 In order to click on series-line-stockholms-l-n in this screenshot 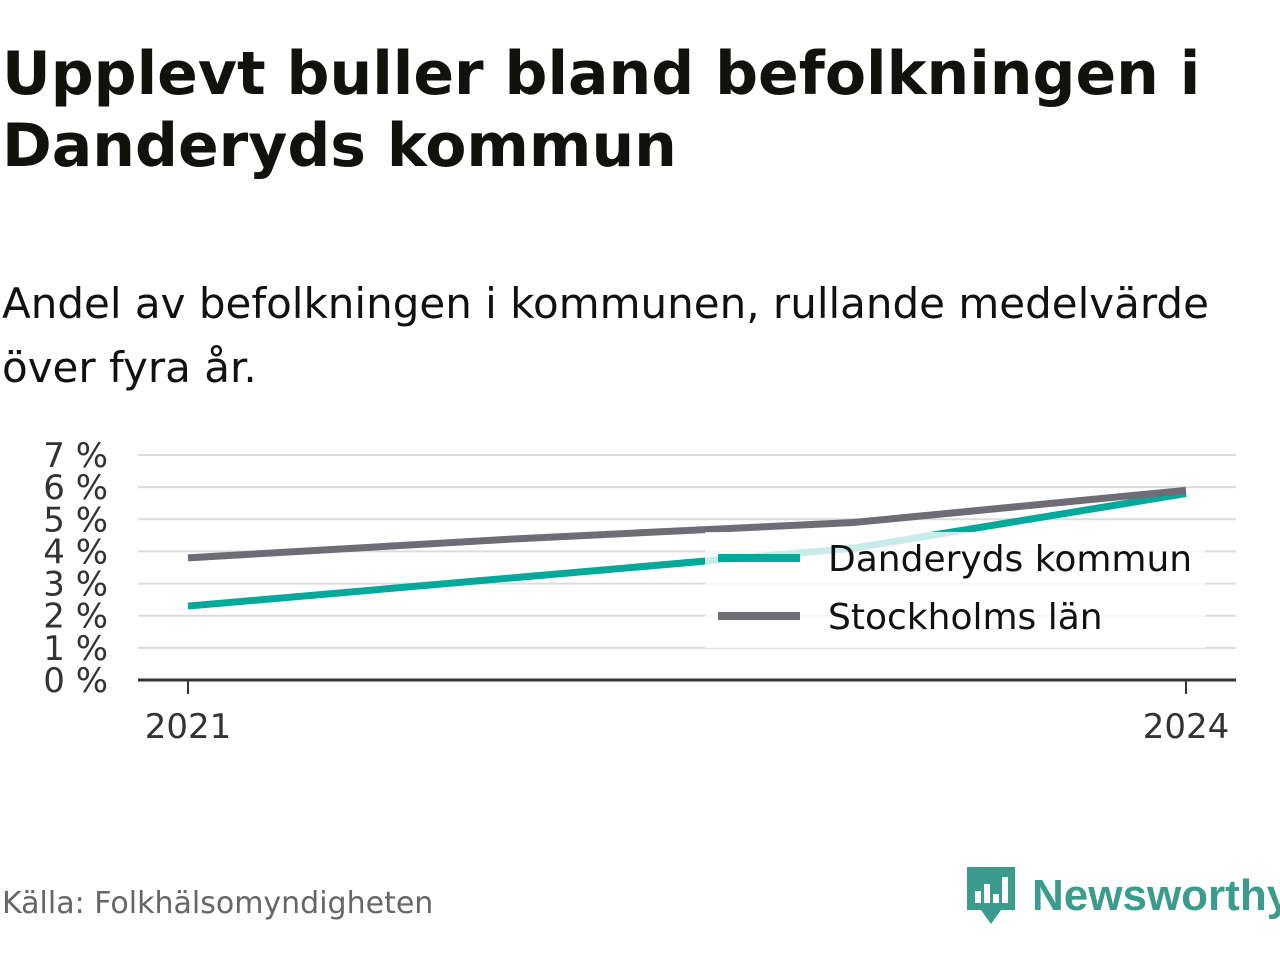, I will do `click(687, 524)`.